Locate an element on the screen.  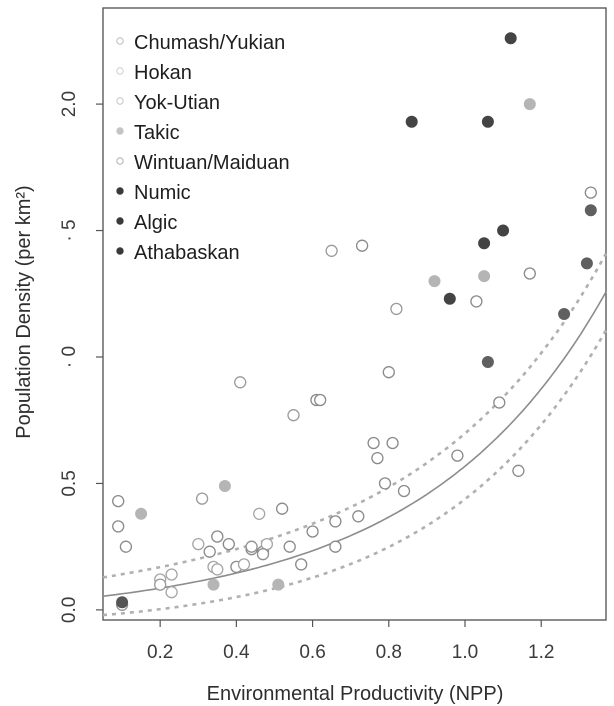
legend-label: Hokan is located at coordinates (163, 73).